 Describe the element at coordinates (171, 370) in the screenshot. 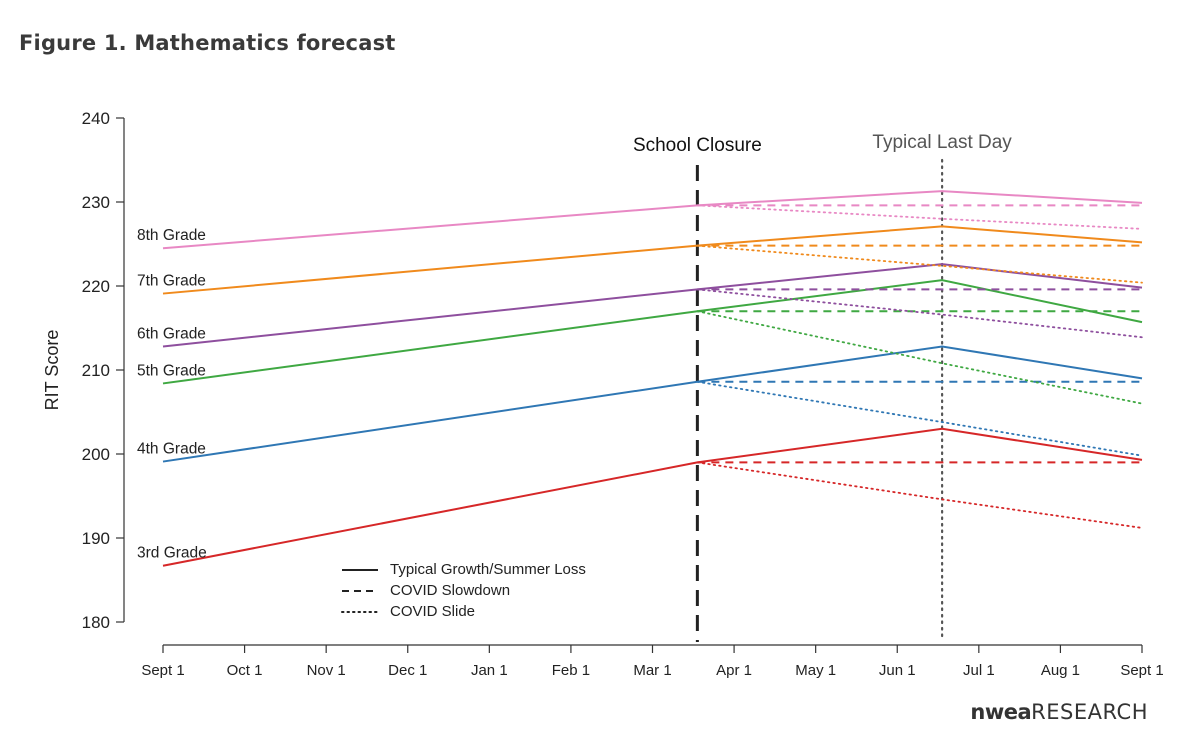

I see `5th-grade-label: 5th Grade` at that location.